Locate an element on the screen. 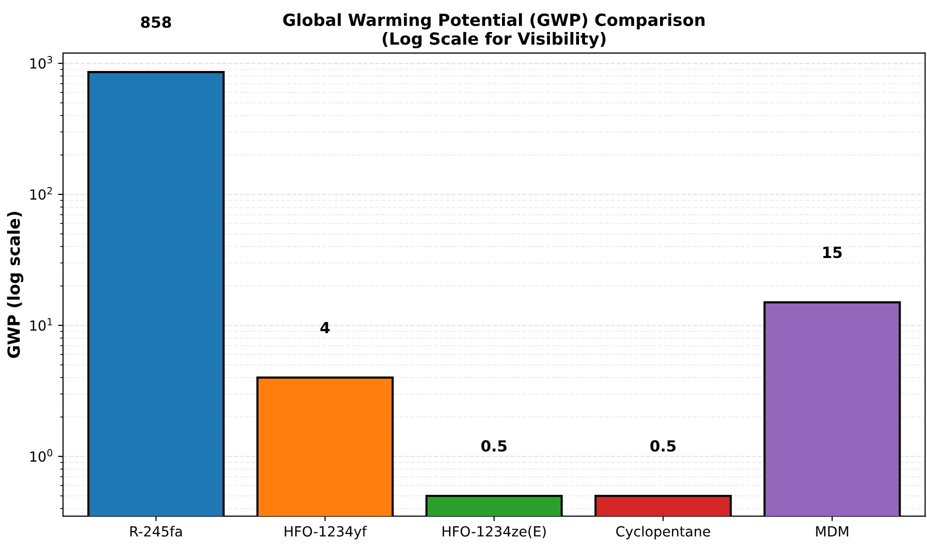 The width and height of the screenshot is (927, 558). data-label: 4 is located at coordinates (325, 328).